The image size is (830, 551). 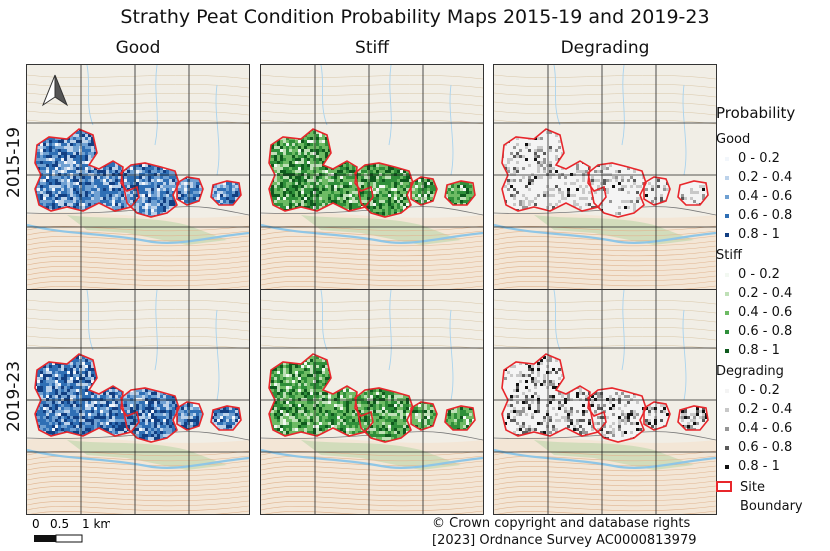 I want to click on column-header-good: Good, so click(x=138, y=48).